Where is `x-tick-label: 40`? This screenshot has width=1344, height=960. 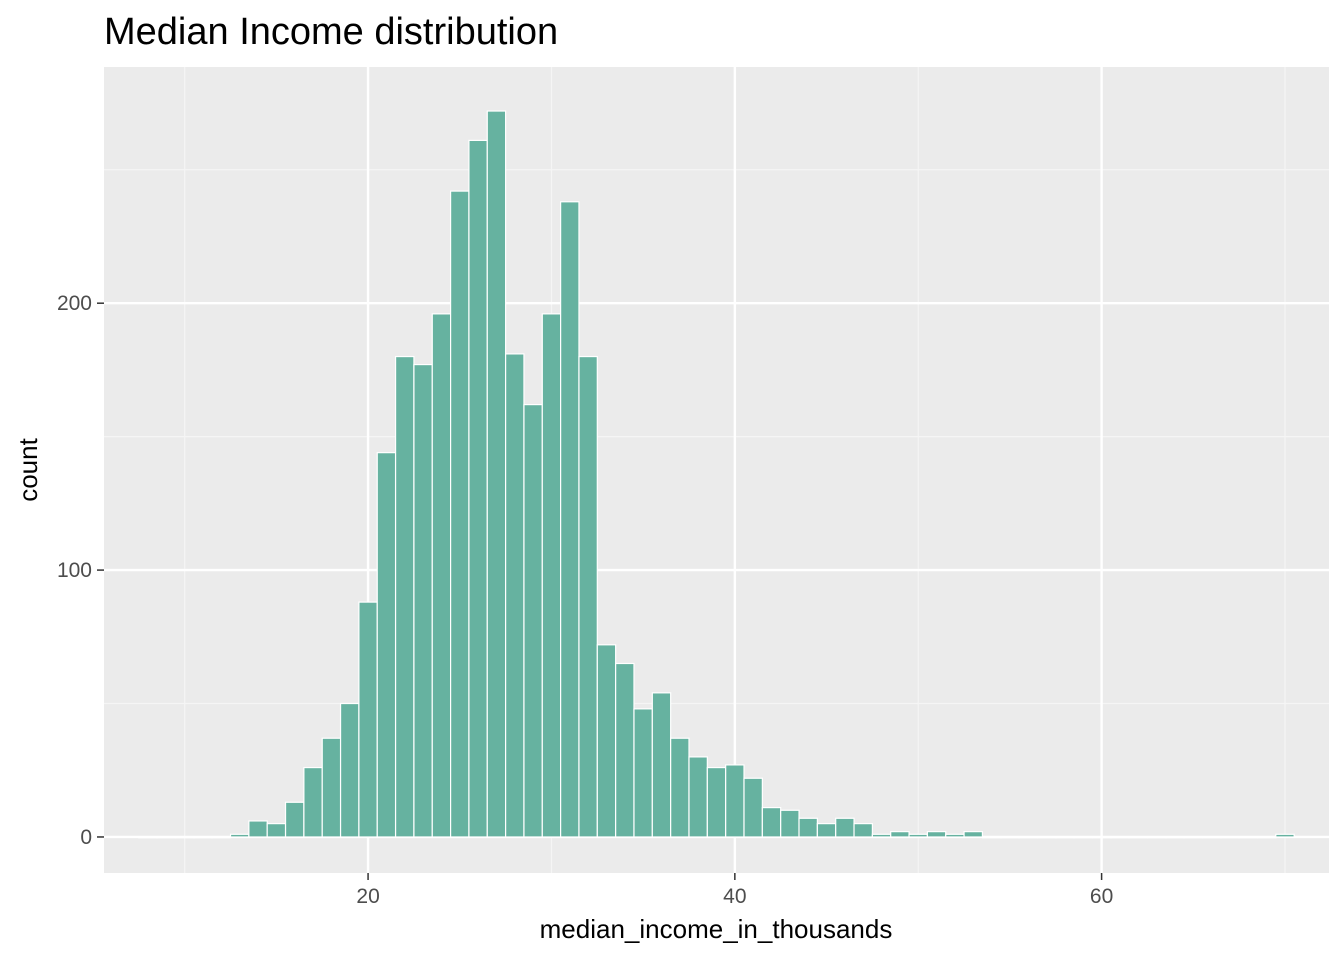
x-tick-label: 40 is located at coordinates (734, 896).